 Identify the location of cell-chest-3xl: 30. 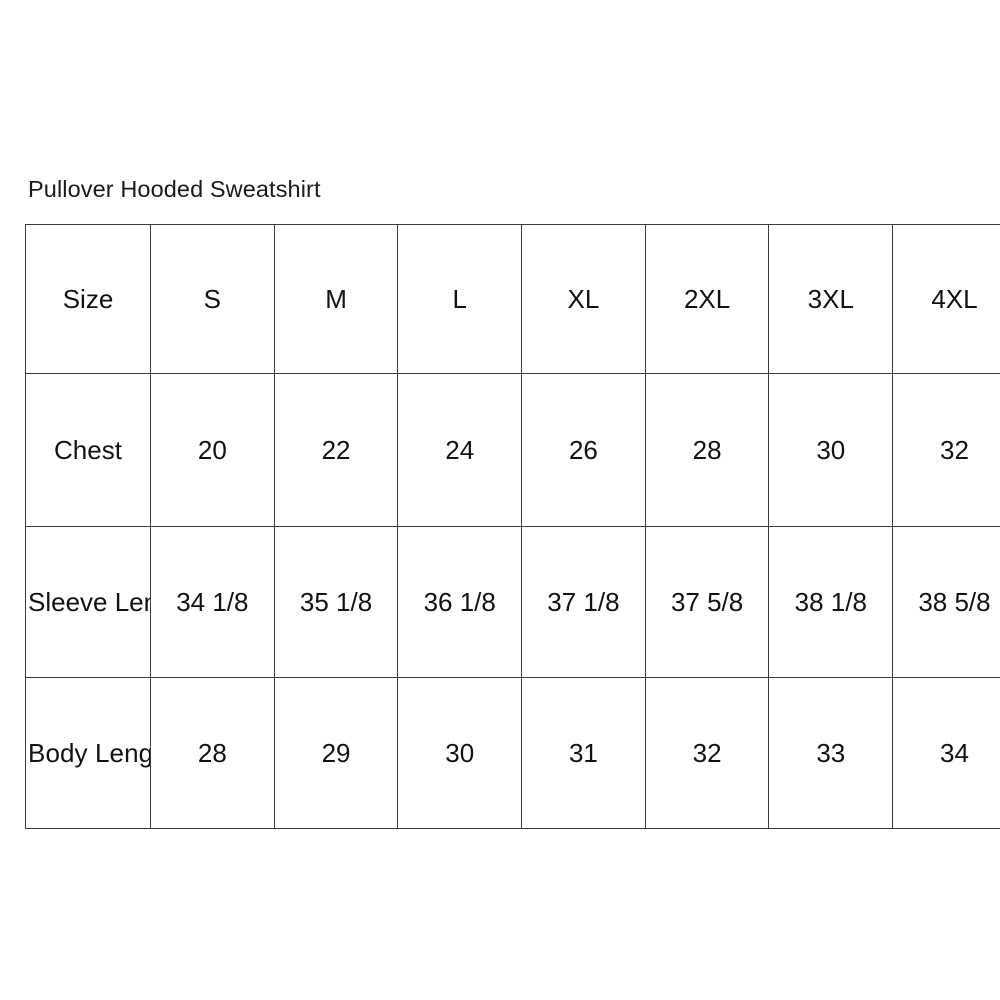
(831, 450).